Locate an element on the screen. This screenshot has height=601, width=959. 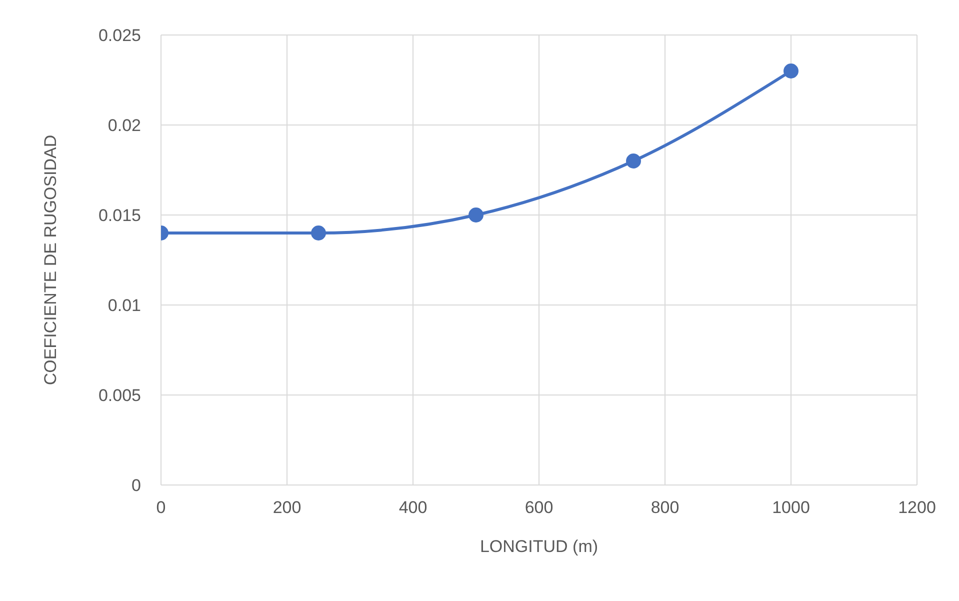
x-axis-title: LONGITUD (m) is located at coordinates (539, 546).